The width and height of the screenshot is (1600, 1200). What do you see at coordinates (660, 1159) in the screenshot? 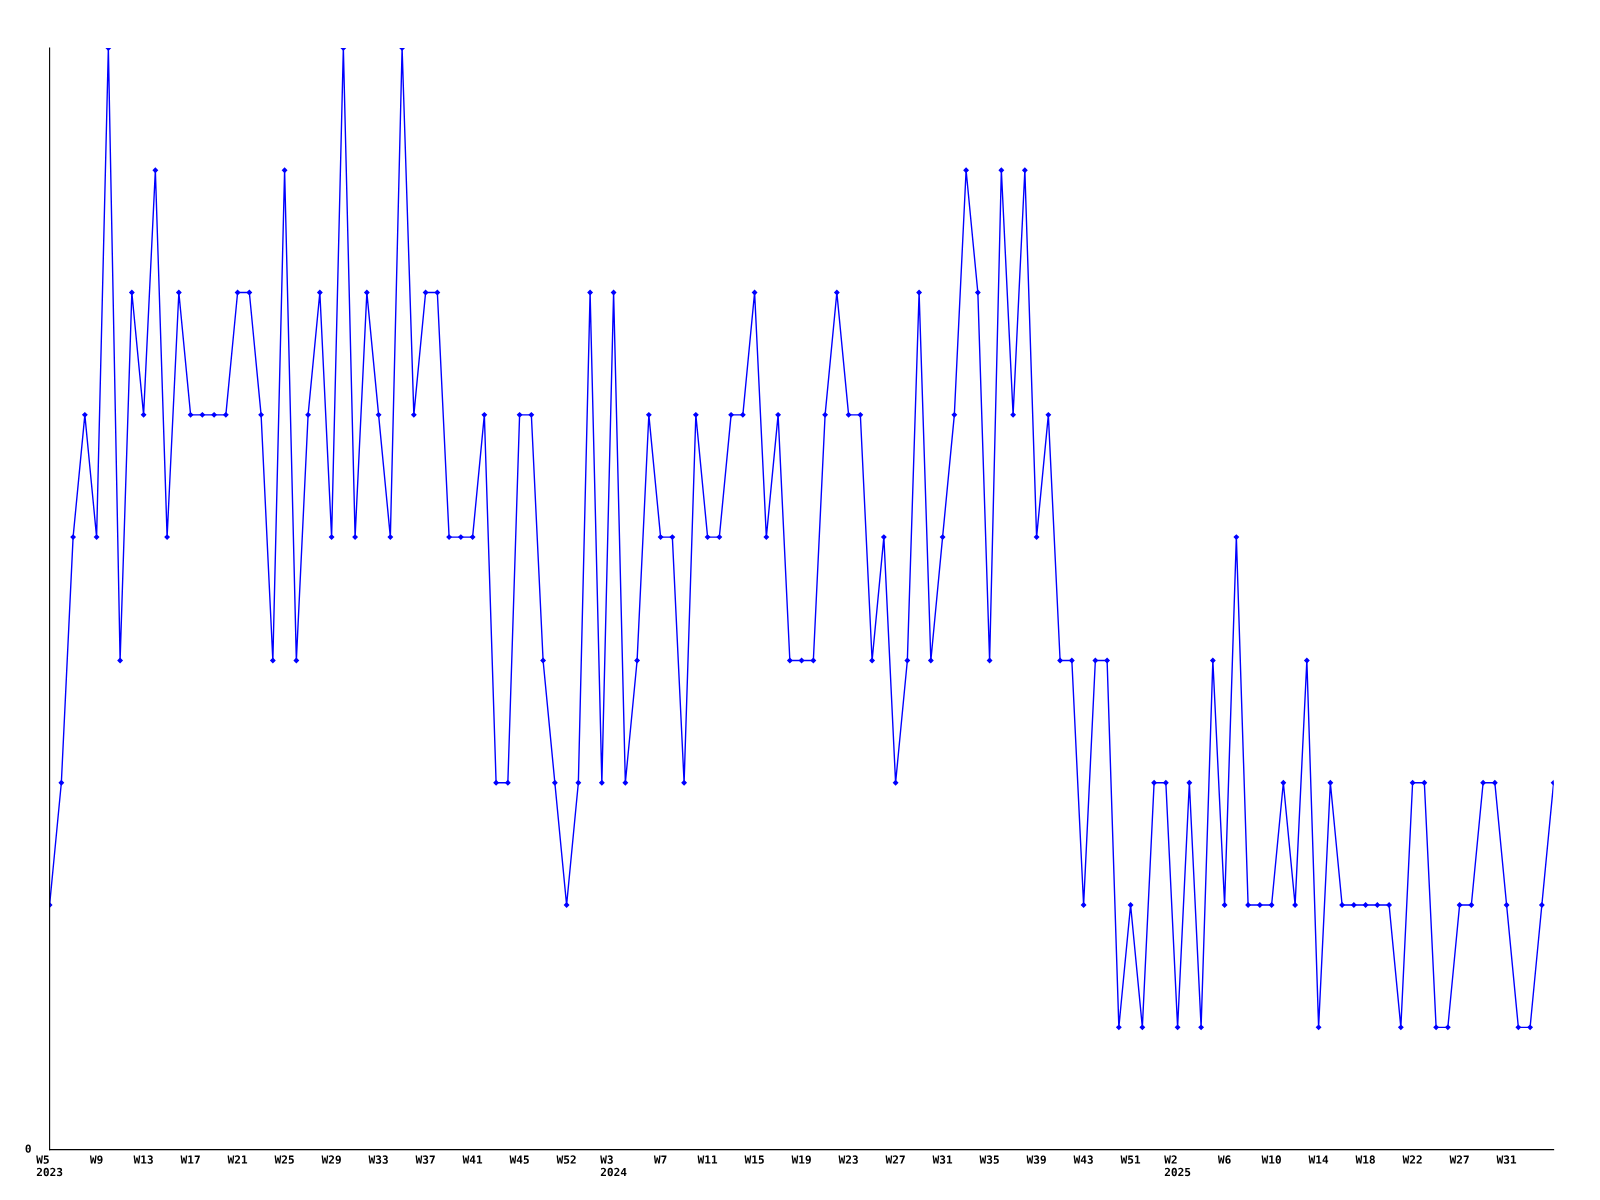
I see `x-tick-label: W7` at bounding box center [660, 1159].